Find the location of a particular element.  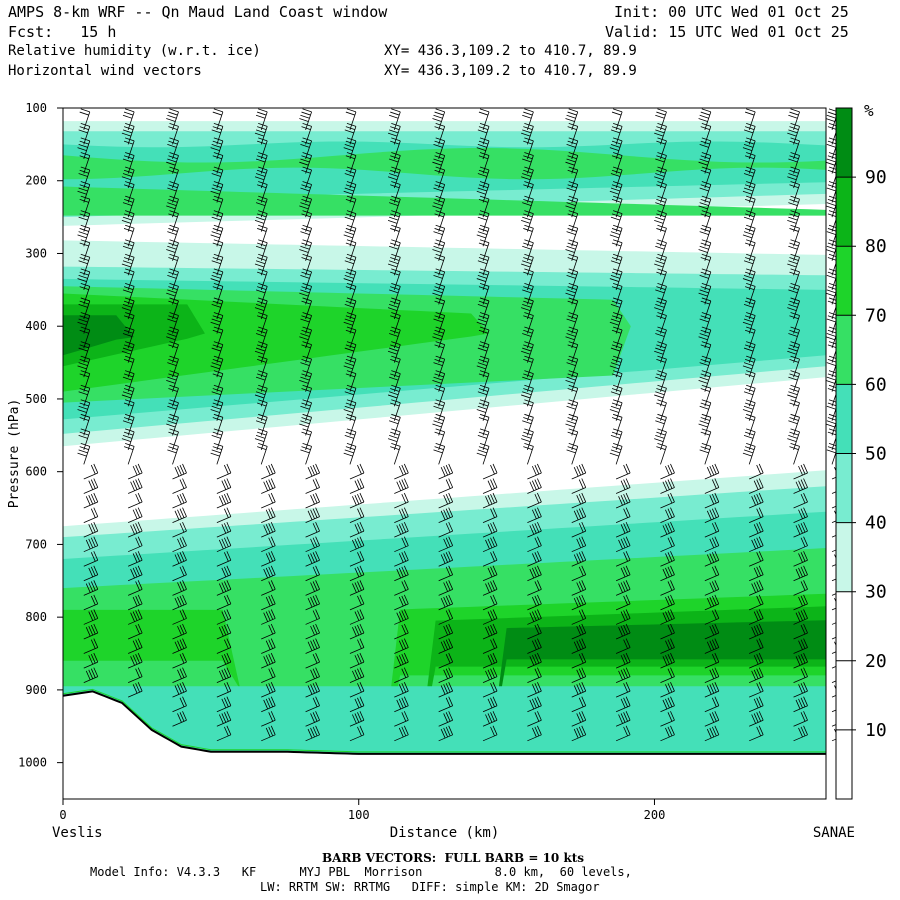

rh-band-upper-60b is located at coordinates (444, 201).